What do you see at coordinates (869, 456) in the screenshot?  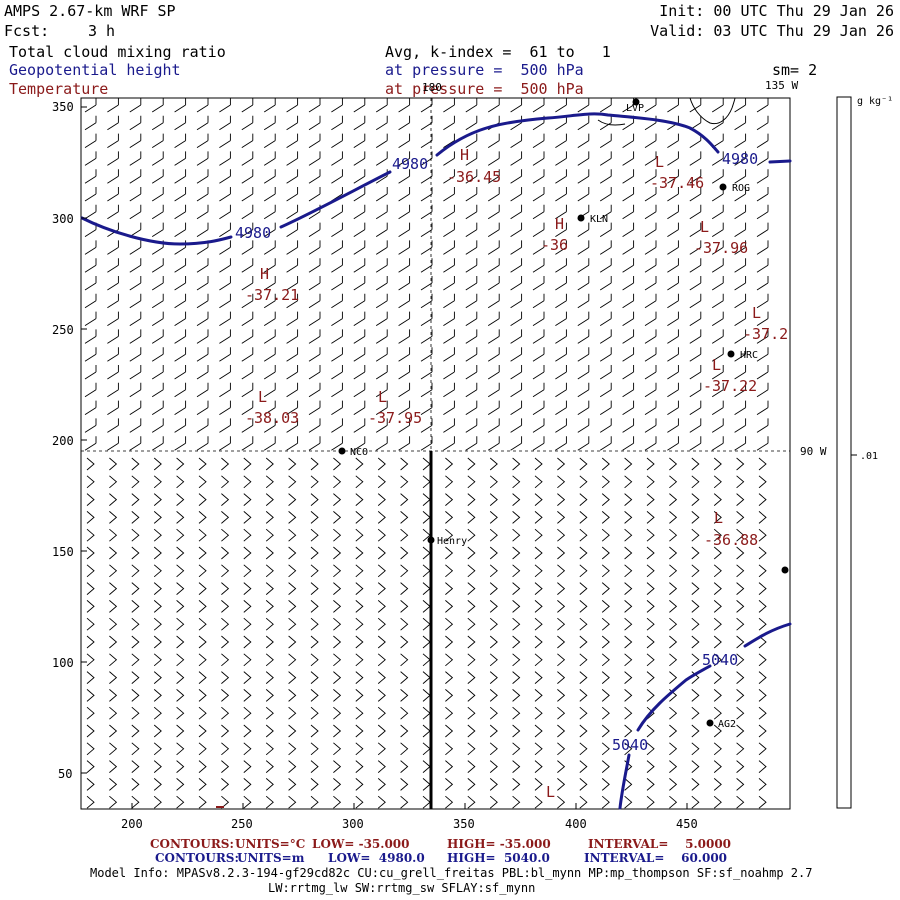 I see `colorbar-tick-label: .01` at bounding box center [869, 456].